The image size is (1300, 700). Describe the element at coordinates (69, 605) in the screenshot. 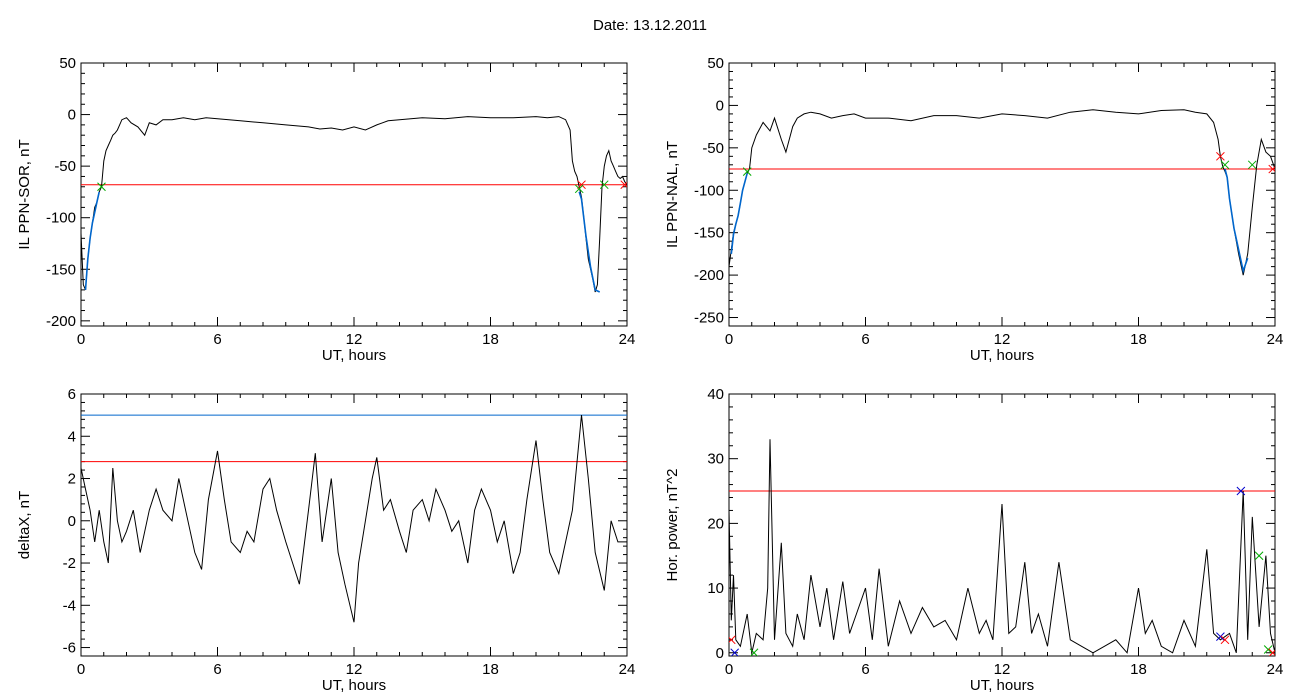

I see `y-tick-label: -4` at that location.